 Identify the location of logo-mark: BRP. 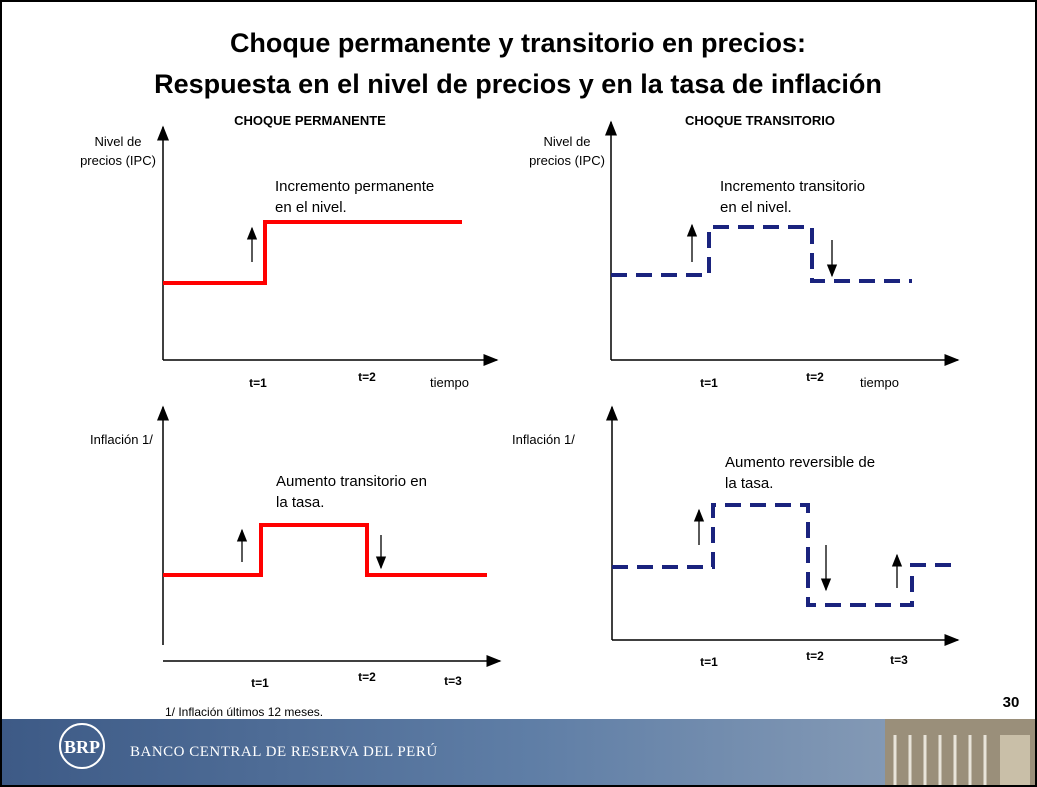
(82, 747).